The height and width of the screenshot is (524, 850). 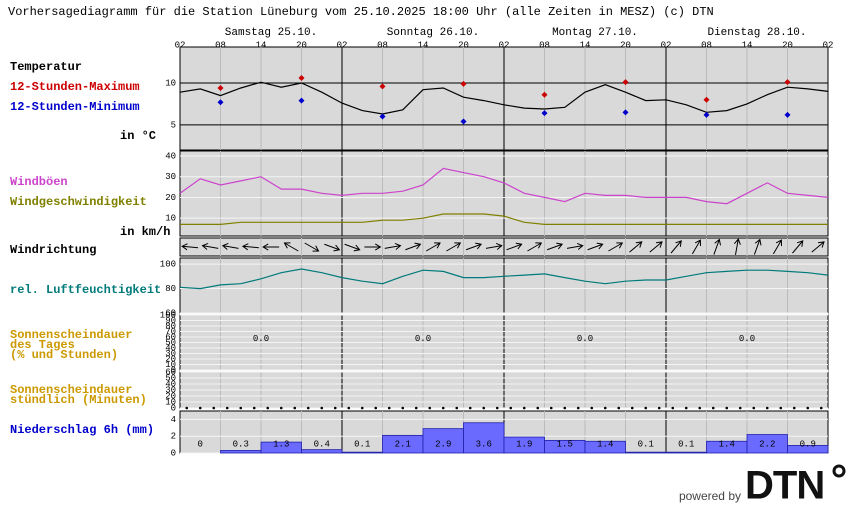 I want to click on bar-value-label: 0.4, so click(x=322, y=444).